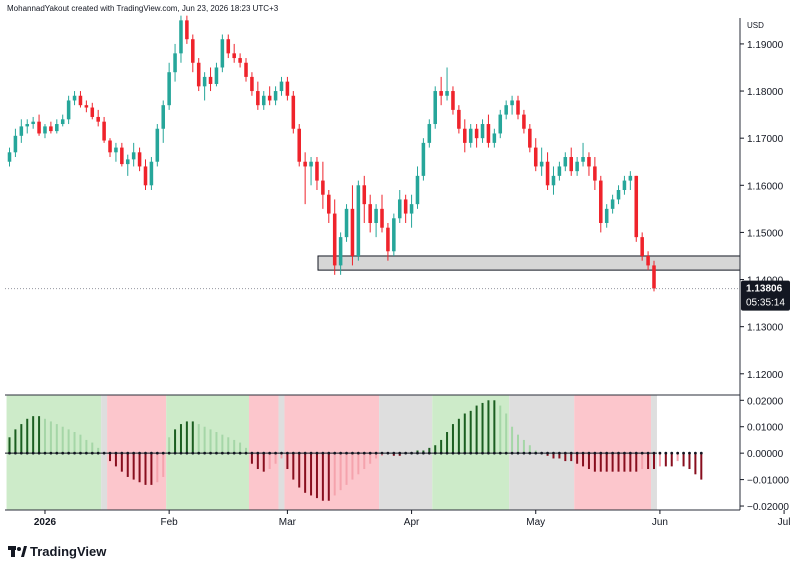  What do you see at coordinates (412, 519) in the screenshot?
I see `time-axis: 2026 Feb Mar Apr May Jun Jul` at bounding box center [412, 519].